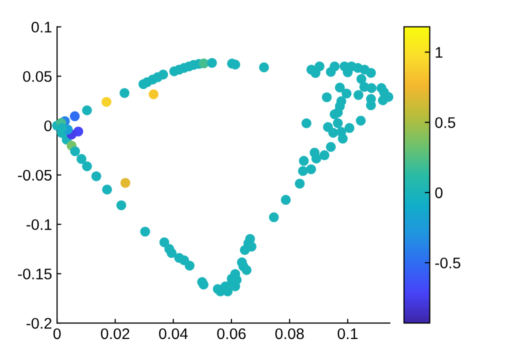  I want to click on color-bar-label: 0, so click(439, 192).